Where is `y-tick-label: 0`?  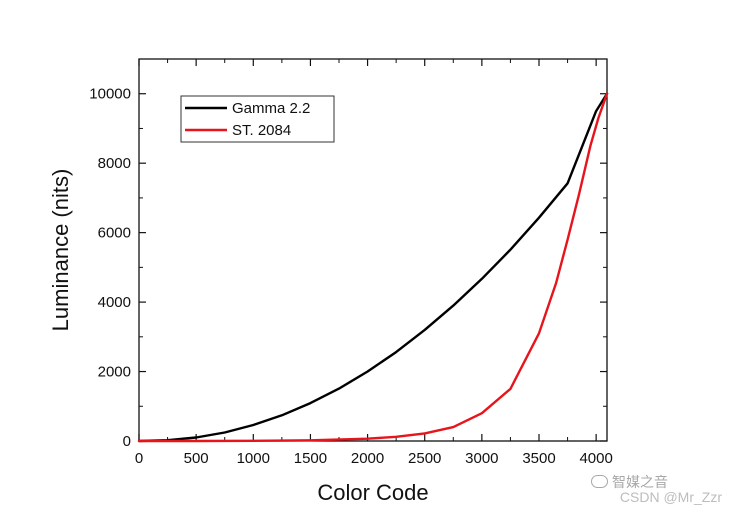
y-tick-label: 0 is located at coordinates (127, 441).